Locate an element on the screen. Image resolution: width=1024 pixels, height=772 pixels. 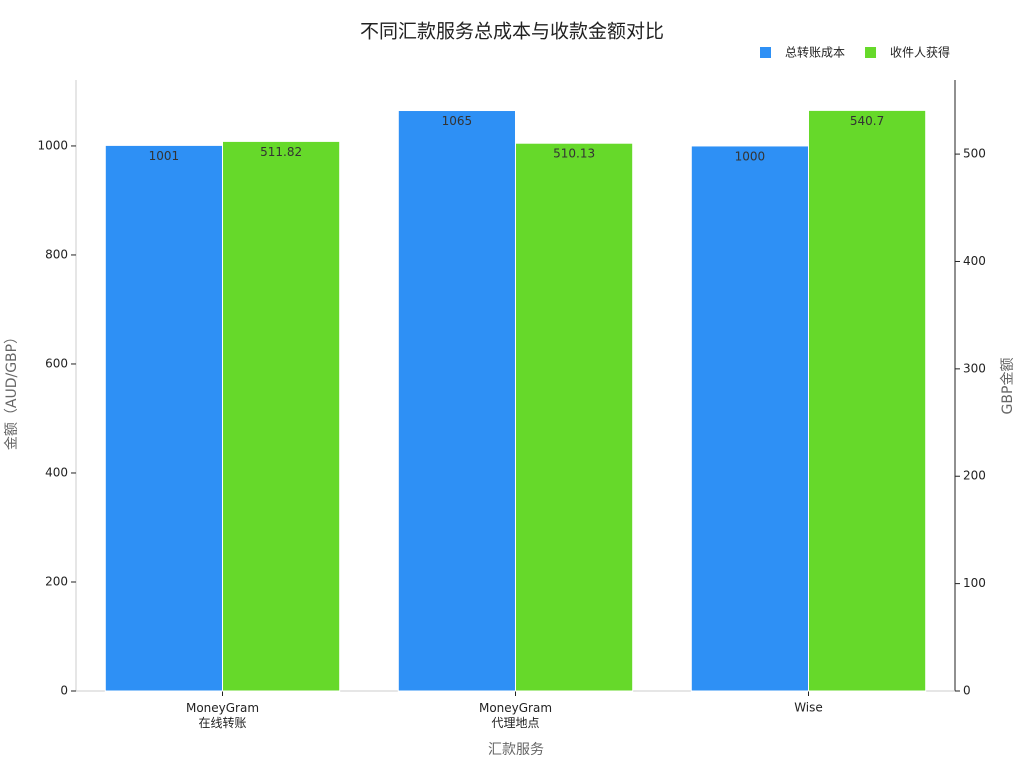
value-label: 1000 is located at coordinates (750, 156).